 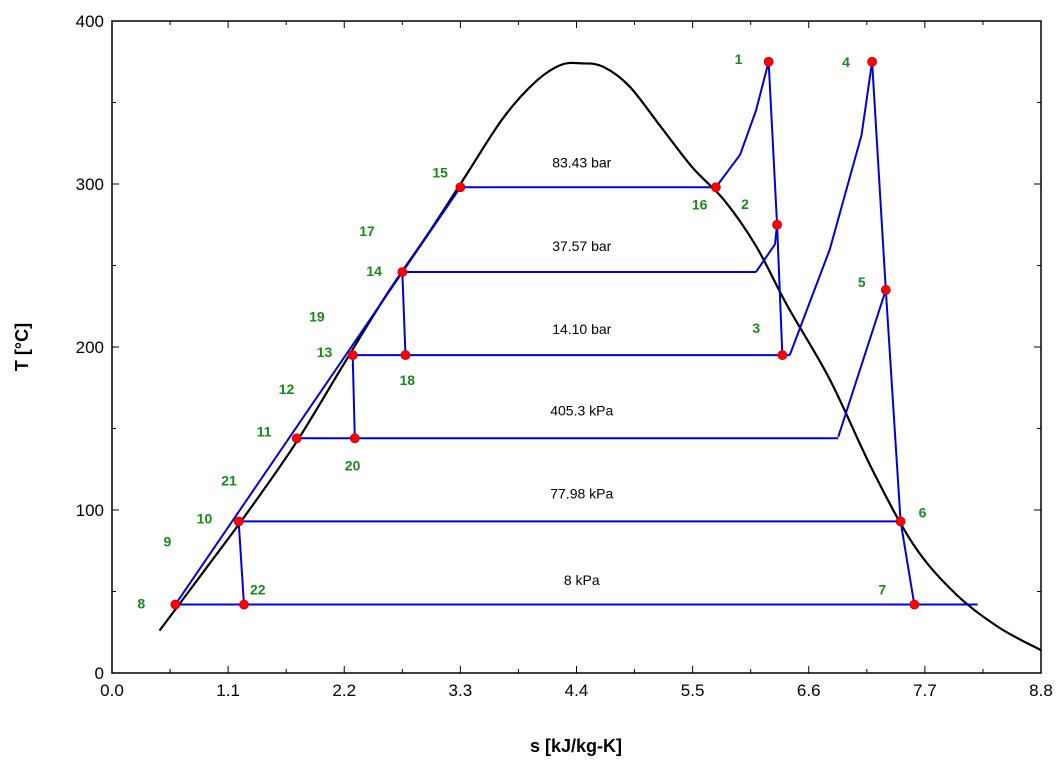 What do you see at coordinates (90, 184) in the screenshot?
I see `y-tick-label-3: 300` at bounding box center [90, 184].